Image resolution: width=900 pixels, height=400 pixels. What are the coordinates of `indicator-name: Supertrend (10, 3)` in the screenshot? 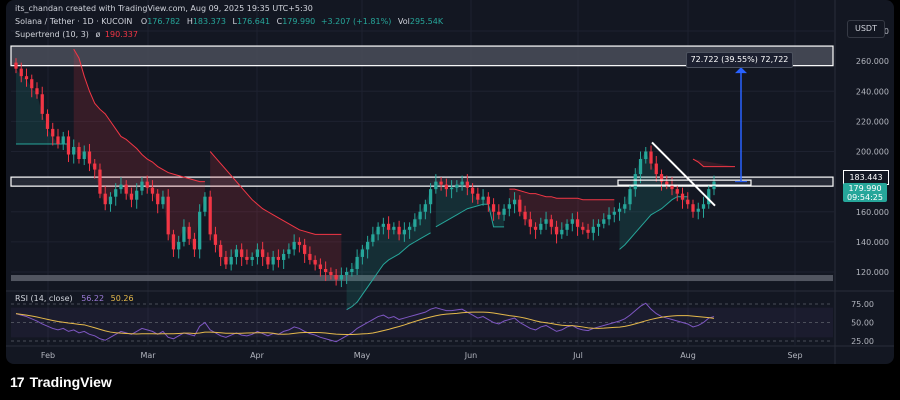 It's located at (52, 34).